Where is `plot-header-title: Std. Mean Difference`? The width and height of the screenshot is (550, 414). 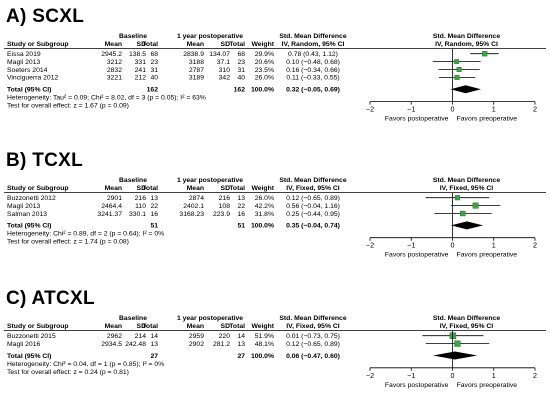 plot-header-title: Std. Mean Difference is located at coordinates (466, 36).